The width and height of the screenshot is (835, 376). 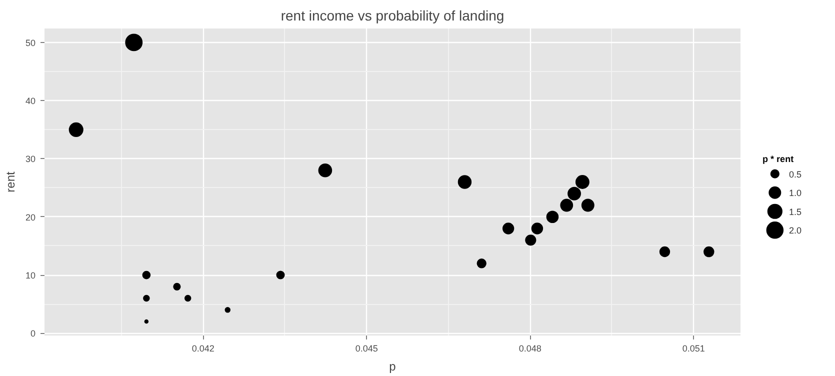 I want to click on x-tick-label: 0.048, so click(x=530, y=349).